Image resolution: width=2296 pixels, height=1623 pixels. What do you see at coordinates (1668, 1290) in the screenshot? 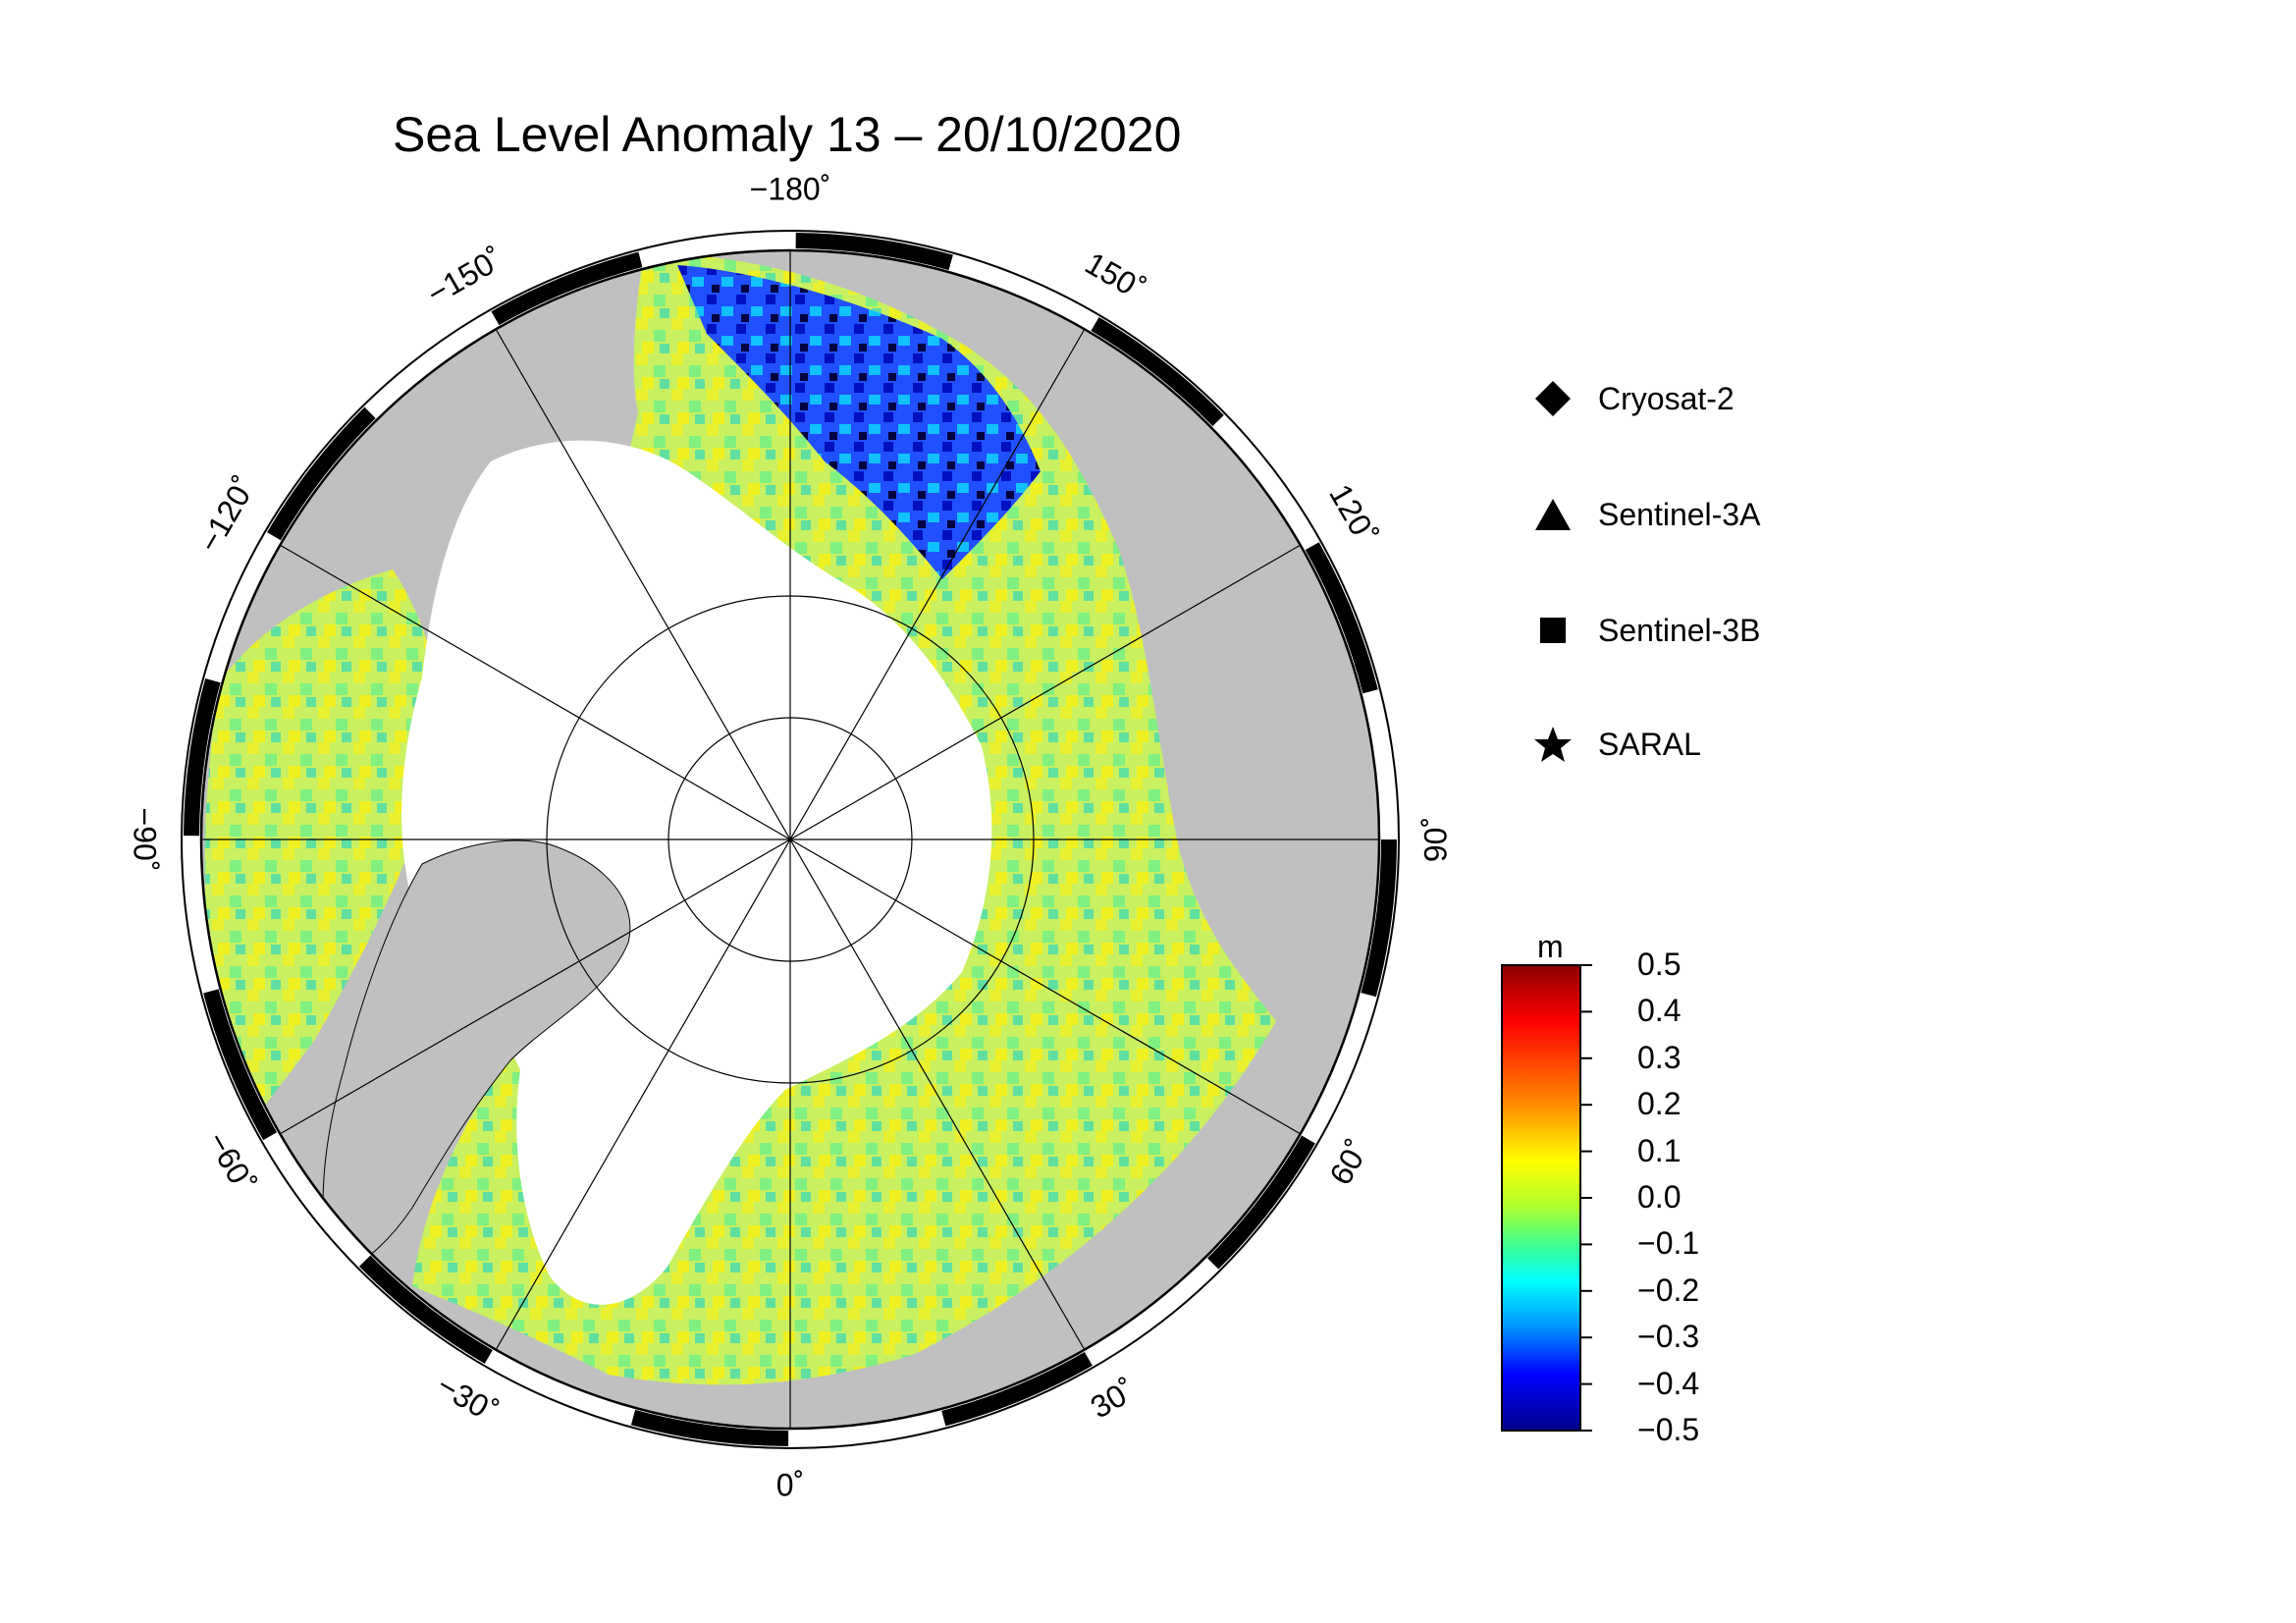
I see `colorbar-tick-label: −0.2` at bounding box center [1668, 1290].